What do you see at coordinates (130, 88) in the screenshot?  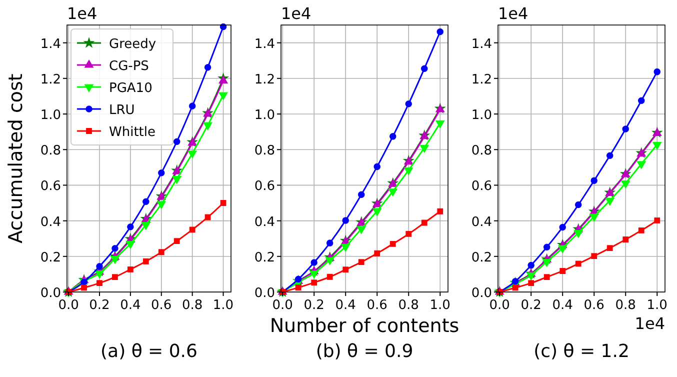 I see `legend-label: PGA10` at bounding box center [130, 88].